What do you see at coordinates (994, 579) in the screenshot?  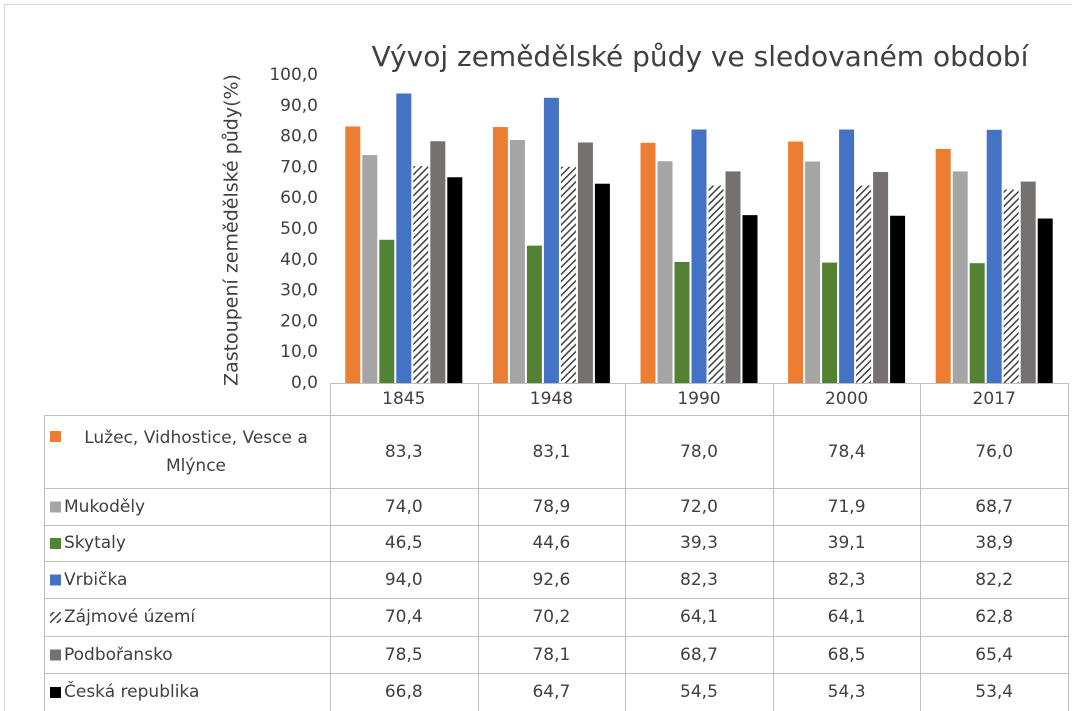 I see `data-label: 82,2` at bounding box center [994, 579].